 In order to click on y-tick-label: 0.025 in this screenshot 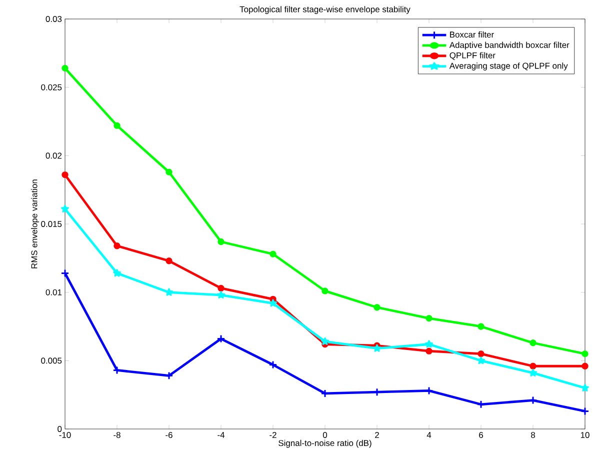, I will do `click(51, 87)`.